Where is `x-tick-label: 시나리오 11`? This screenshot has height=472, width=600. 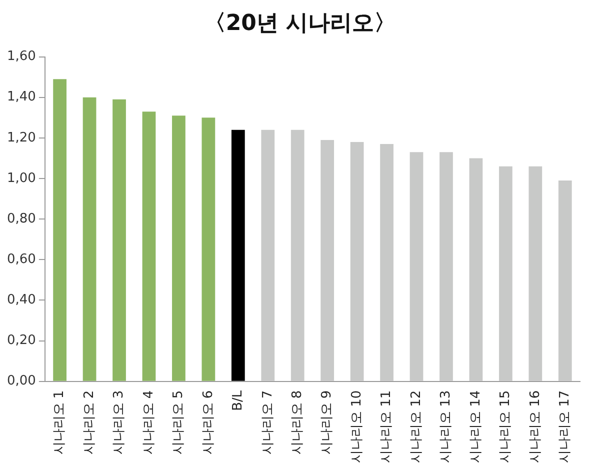 x-tick-label: 시나리오 11 is located at coordinates (386, 427).